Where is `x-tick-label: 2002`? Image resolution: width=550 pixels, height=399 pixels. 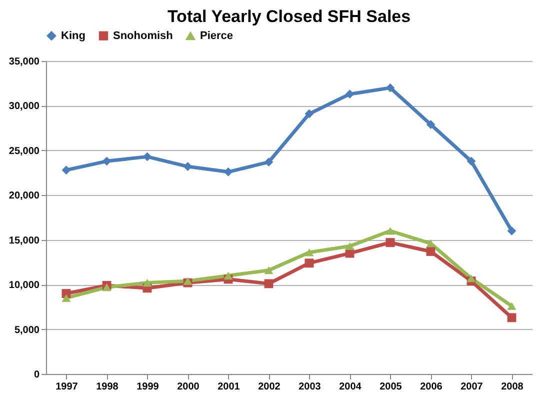
x-tick-label: 2002 is located at coordinates (269, 387).